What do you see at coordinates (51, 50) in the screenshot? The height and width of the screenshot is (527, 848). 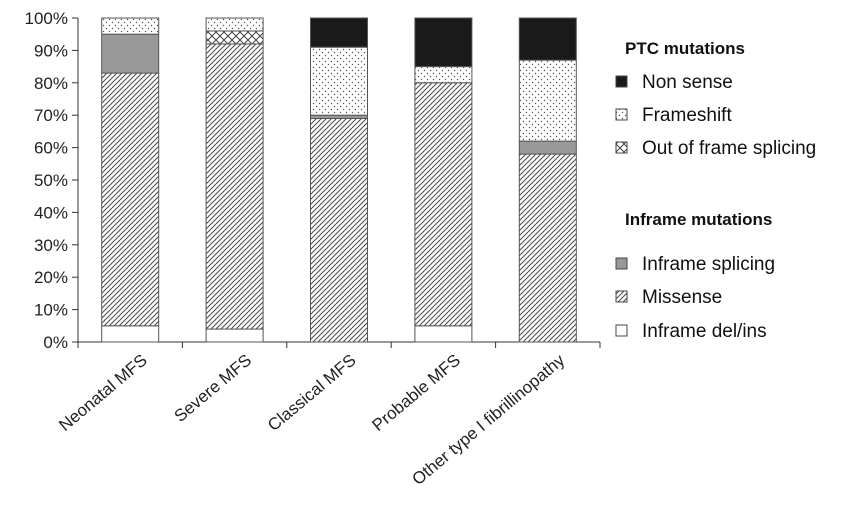 I see `y-tick-label: 90%` at bounding box center [51, 50].